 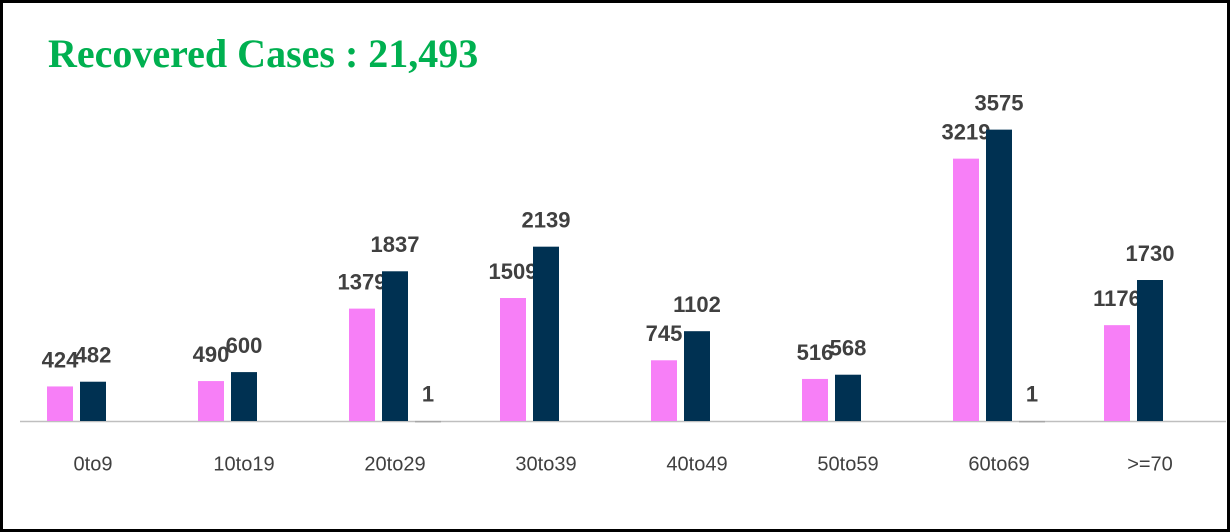 What do you see at coordinates (697, 304) in the screenshot?
I see `value-label: 1102` at bounding box center [697, 304].